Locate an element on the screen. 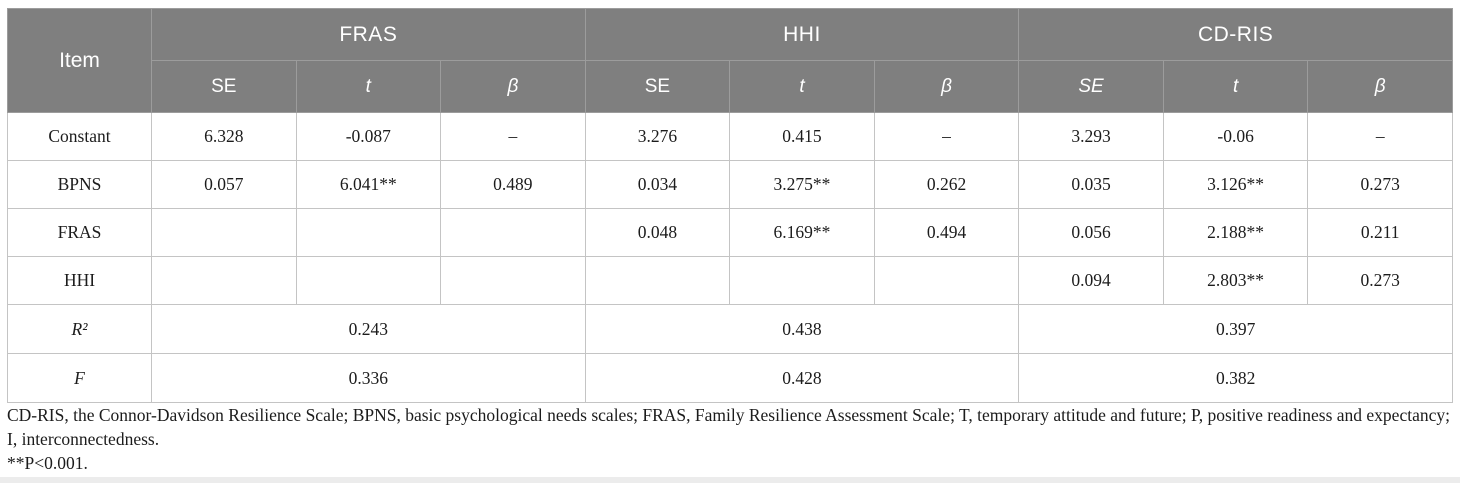 This screenshot has height=483, width=1460. table-row-f: F 0.336 0.428 0.382 is located at coordinates (730, 378).